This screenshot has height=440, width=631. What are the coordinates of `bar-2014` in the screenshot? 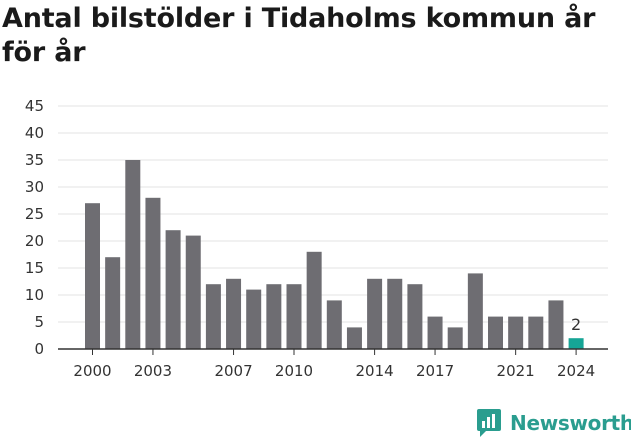 It's located at (375, 313).